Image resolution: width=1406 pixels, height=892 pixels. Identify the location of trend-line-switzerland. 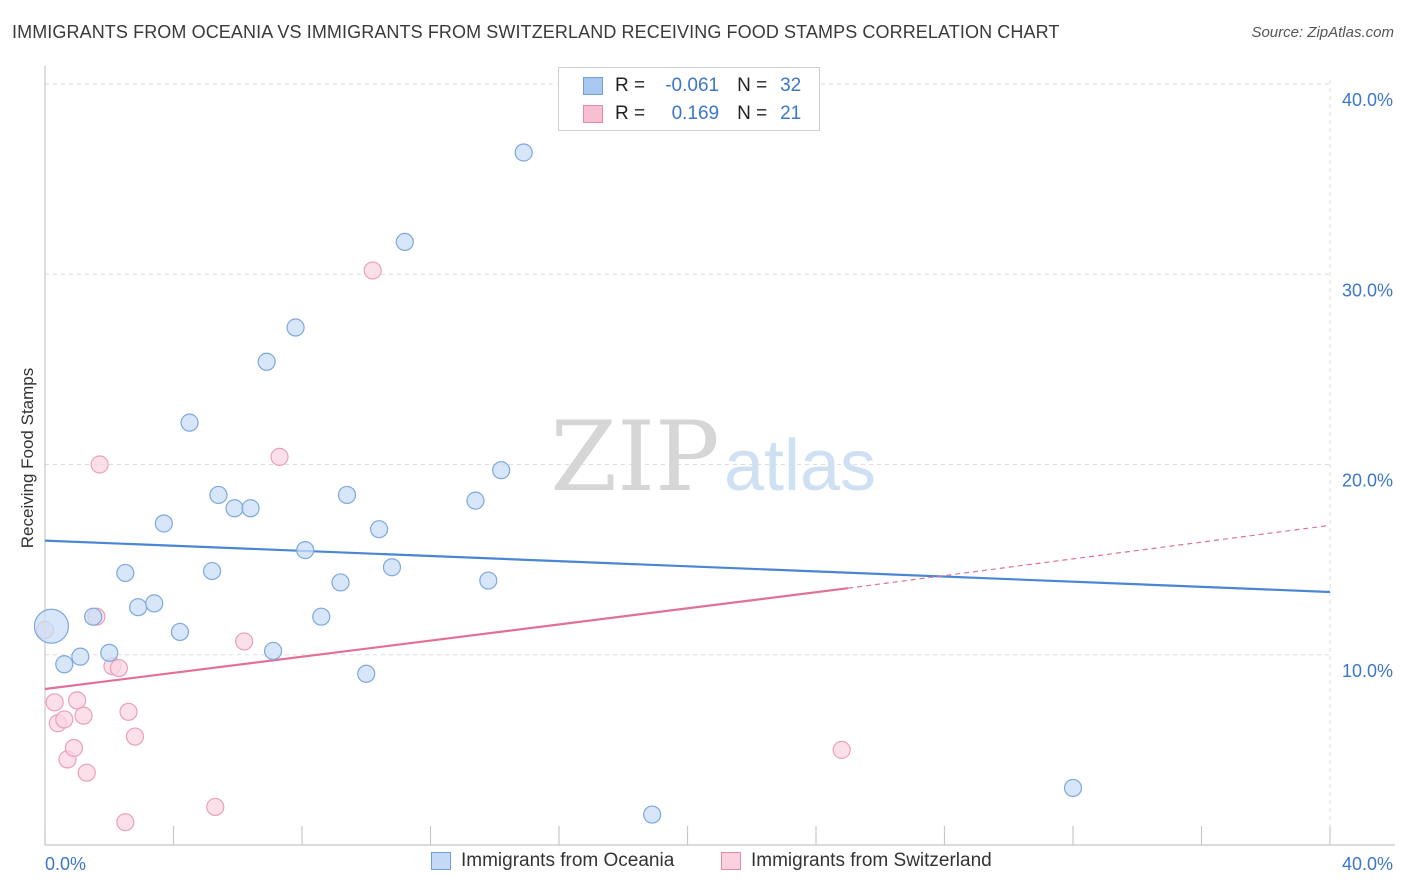
(446, 639).